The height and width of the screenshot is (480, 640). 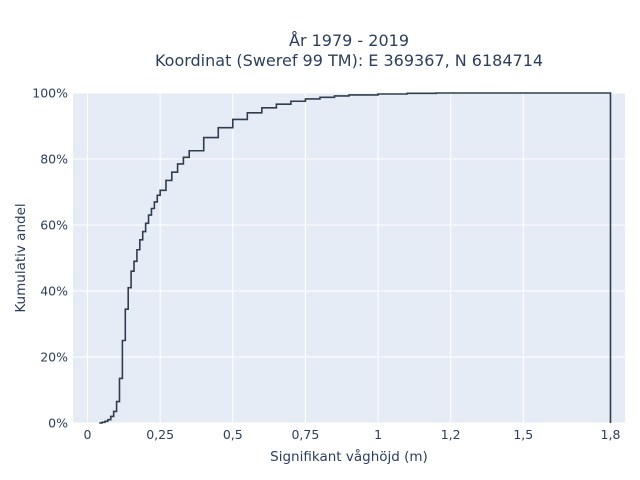 I want to click on y-tick-label: 40%, so click(x=54, y=291).